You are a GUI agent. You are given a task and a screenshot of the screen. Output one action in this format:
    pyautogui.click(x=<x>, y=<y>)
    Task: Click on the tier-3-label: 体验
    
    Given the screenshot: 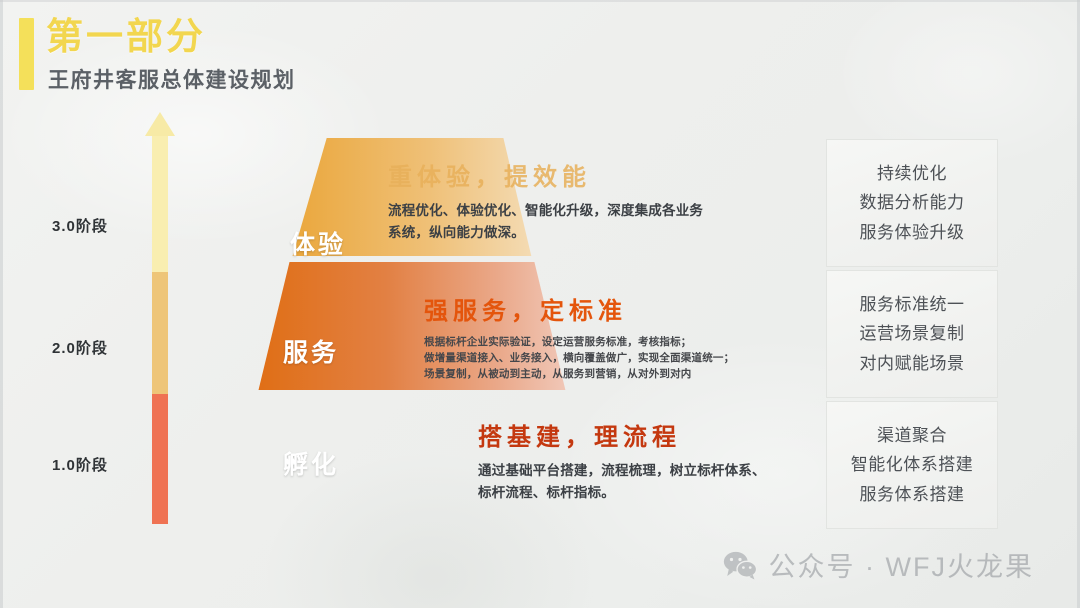 What is the action you would take?
    pyautogui.click(x=318, y=245)
    